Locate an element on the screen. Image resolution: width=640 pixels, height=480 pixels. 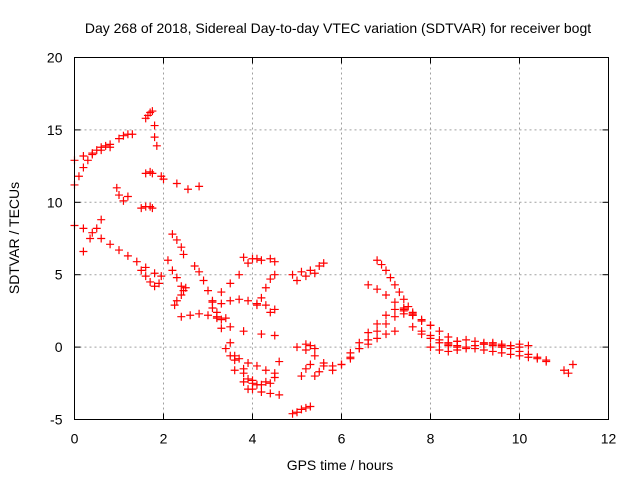
series-s31 is located at coordinates (306, 346).